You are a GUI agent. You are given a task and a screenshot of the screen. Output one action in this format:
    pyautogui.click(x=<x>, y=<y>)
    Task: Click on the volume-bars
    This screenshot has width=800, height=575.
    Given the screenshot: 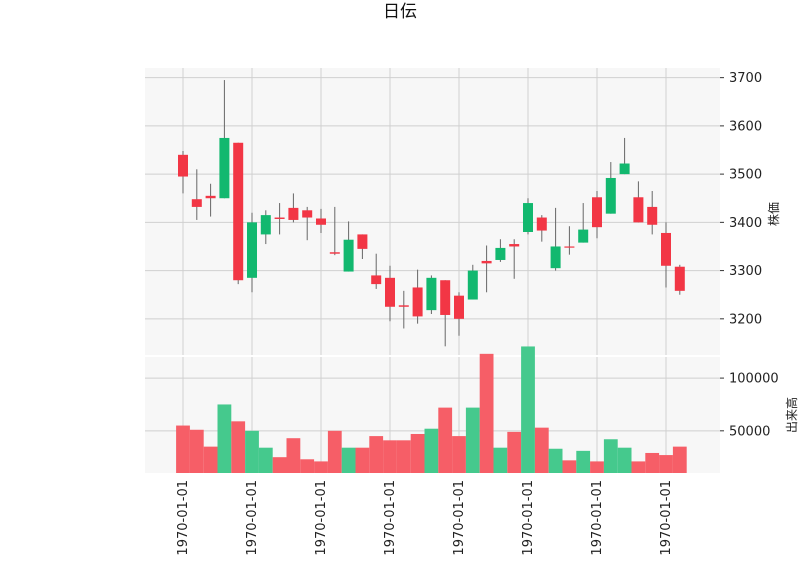 What is the action you would take?
    pyautogui.click(x=431, y=409)
    